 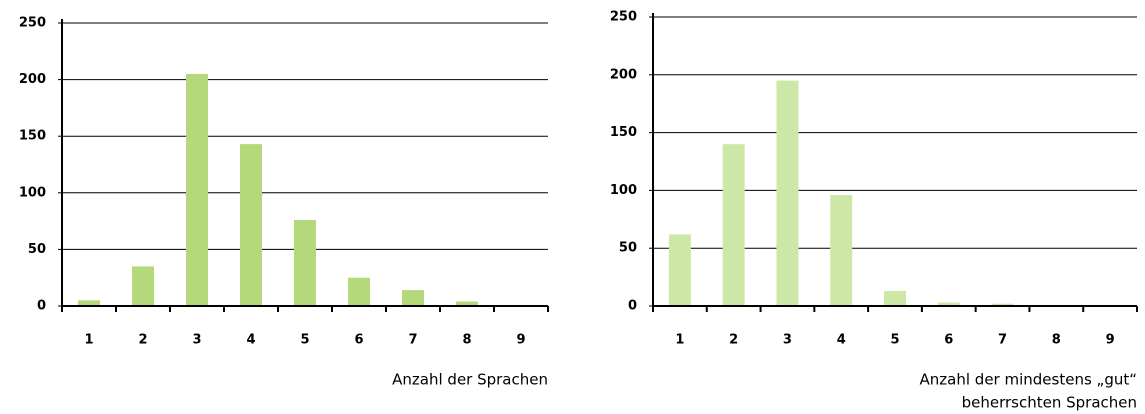 What do you see at coordinates (1049, 403) in the screenshot?
I see `x-axis-label: beherrschten Sprachen` at bounding box center [1049, 403].